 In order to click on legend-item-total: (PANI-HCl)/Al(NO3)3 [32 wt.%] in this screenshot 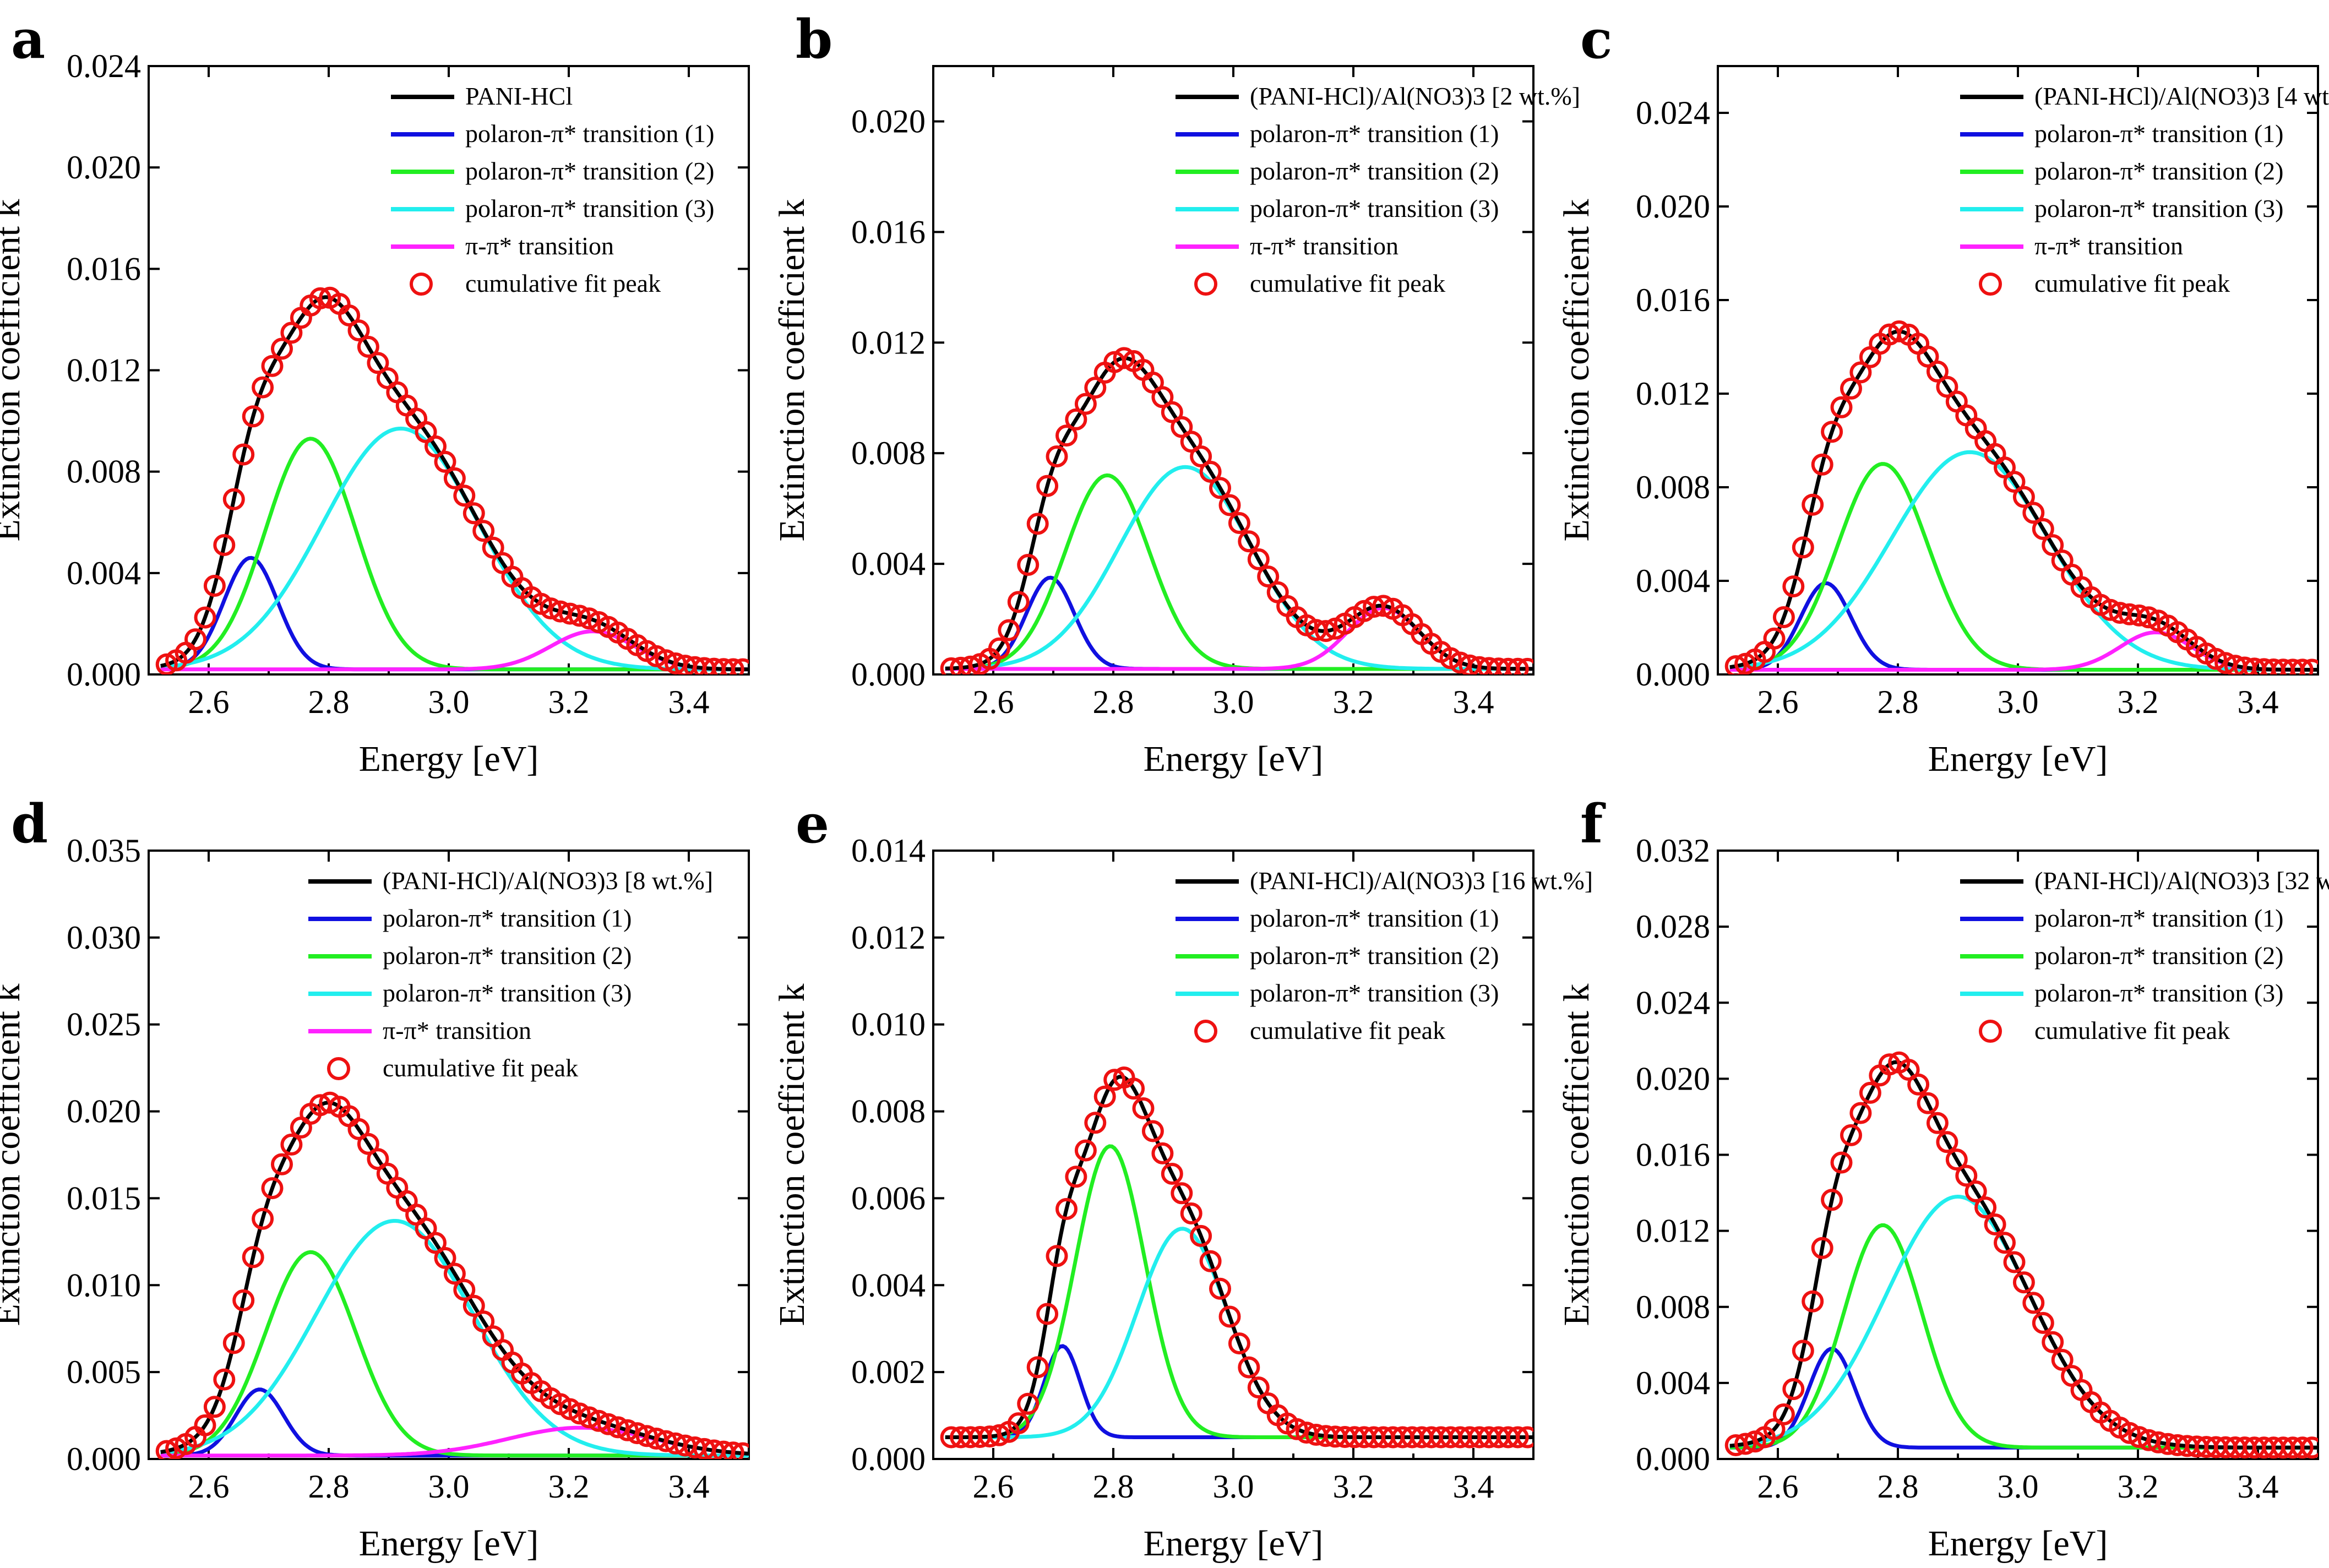, I will do `click(2144, 881)`.